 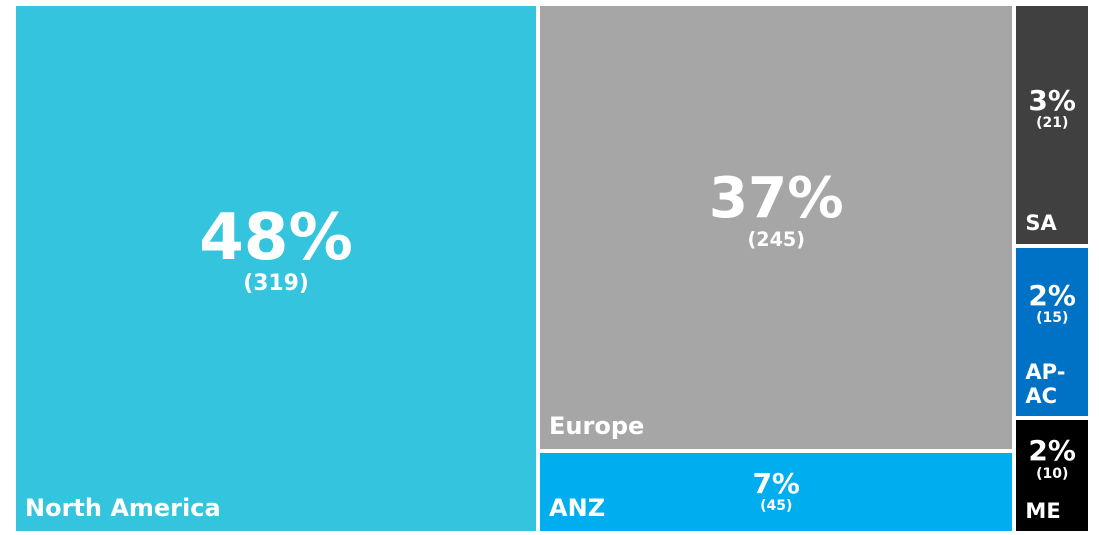 What do you see at coordinates (776, 239) in the screenshot?
I see `count-label: (245)` at bounding box center [776, 239].